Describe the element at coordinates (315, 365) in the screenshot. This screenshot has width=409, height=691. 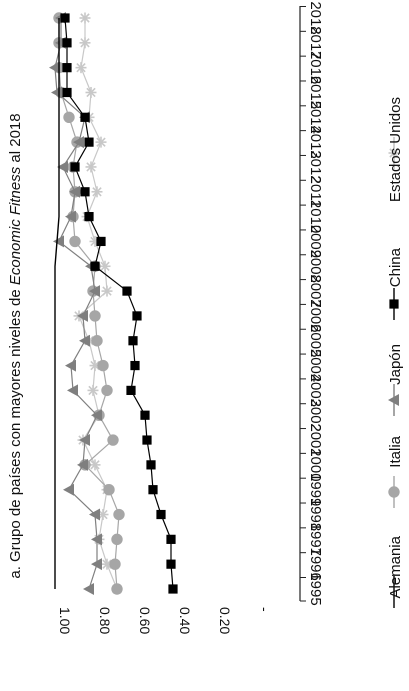
I see `year-tick-label: 2004` at that location.